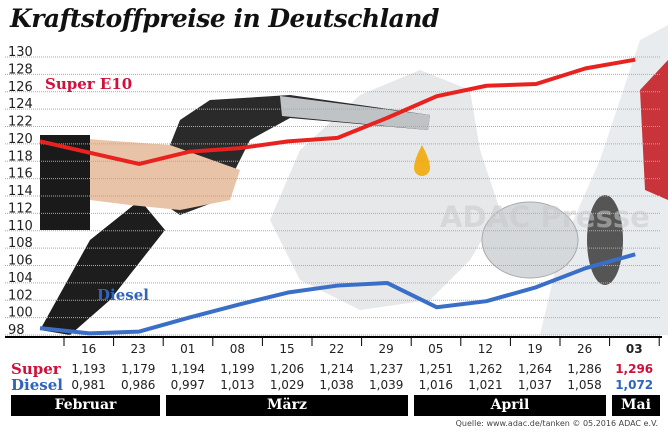 The image size is (668, 435). I want to click on y-tick-label: 118, so click(20, 156).